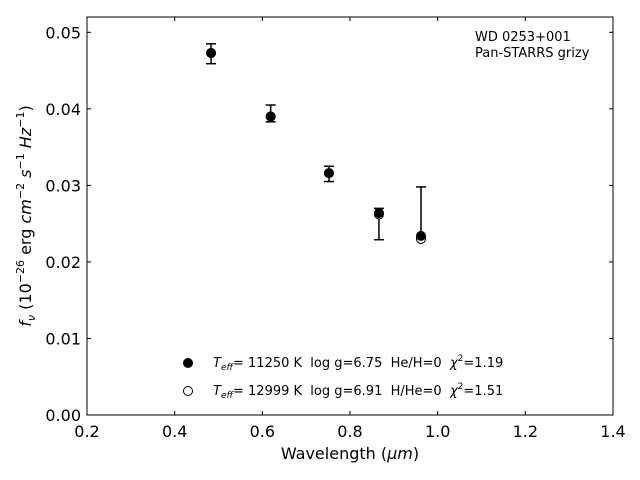 The width and height of the screenshot is (640, 480). Describe the element at coordinates (26, 215) in the screenshot. I see `y-axis-label: fν (10−26 erg cm−2 s−1 Hz−1)` at that location.